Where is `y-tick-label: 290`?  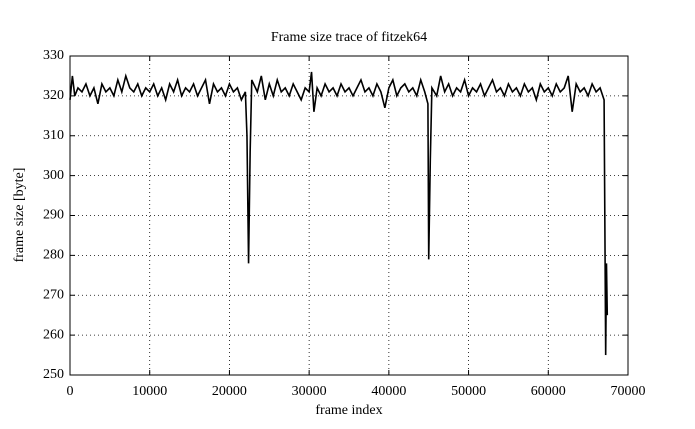
y-tick-label: 290 is located at coordinates (53, 215).